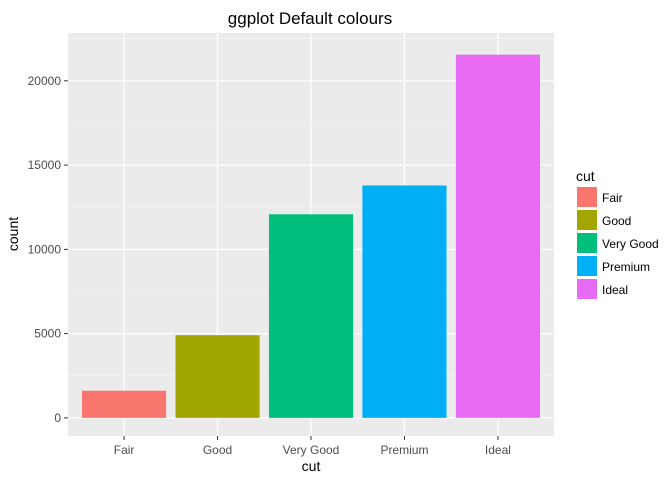 This screenshot has height=480, width=672. I want to click on y-tick-label: 20000, so click(45, 81).